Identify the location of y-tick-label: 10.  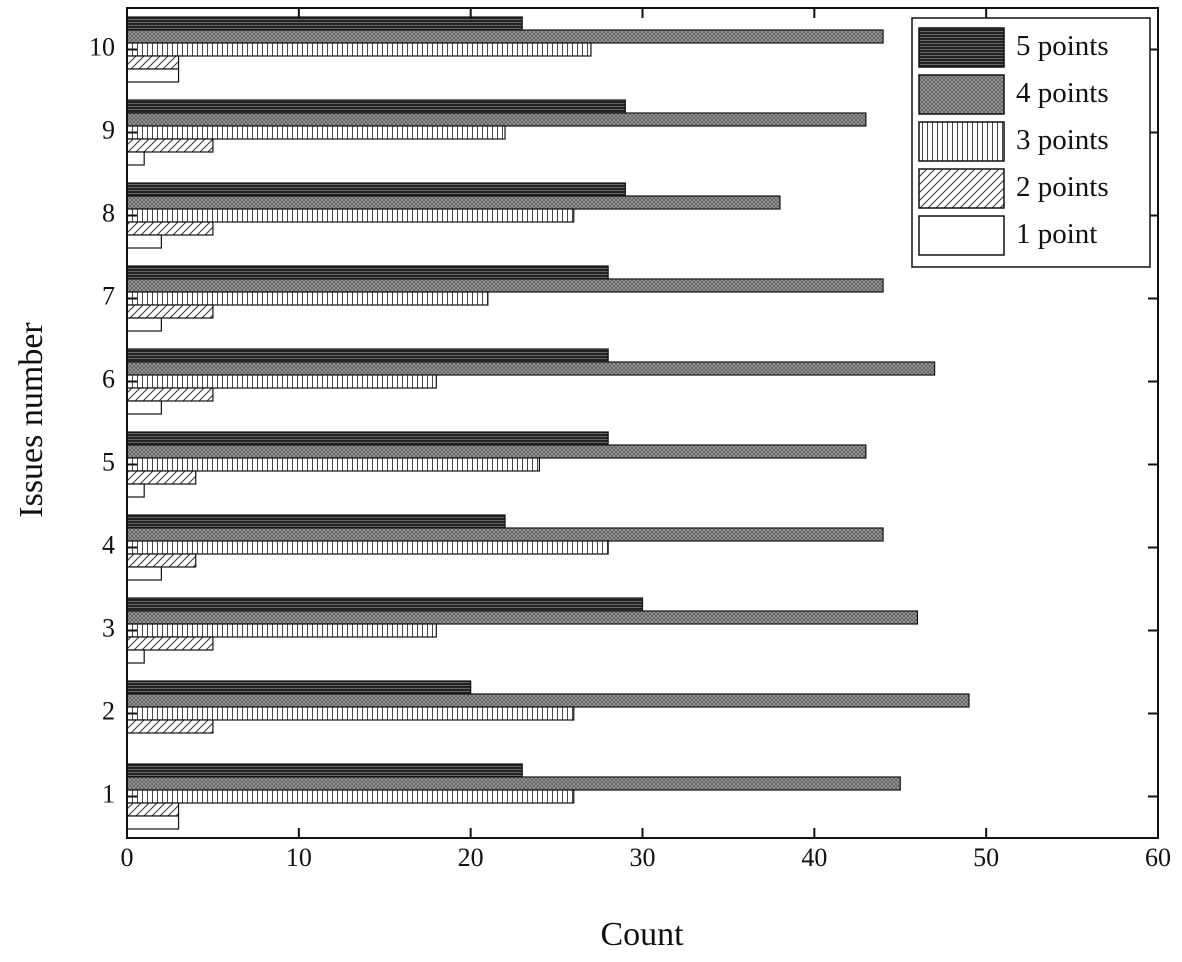
(102, 46).